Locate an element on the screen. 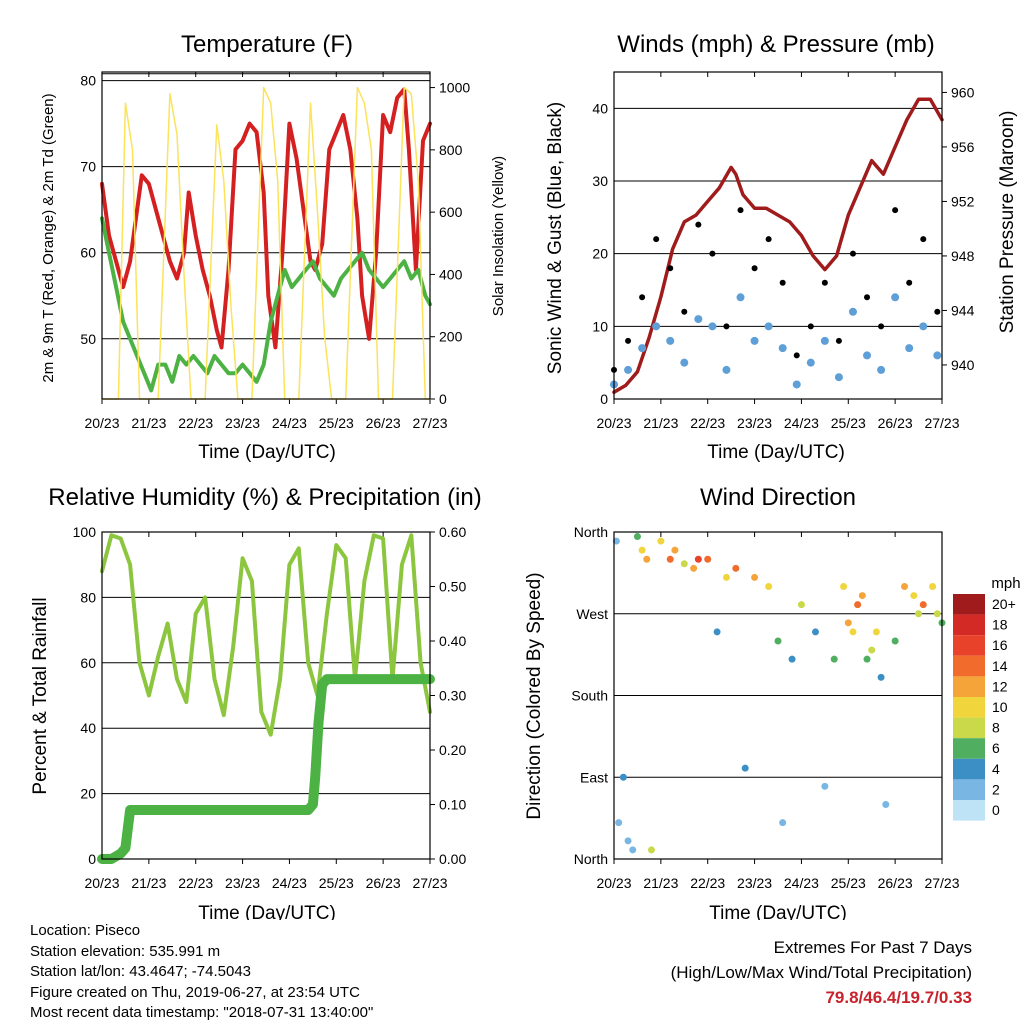 The height and width of the screenshot is (1024, 1024). direction-ytick-label: West is located at coordinates (592, 614).